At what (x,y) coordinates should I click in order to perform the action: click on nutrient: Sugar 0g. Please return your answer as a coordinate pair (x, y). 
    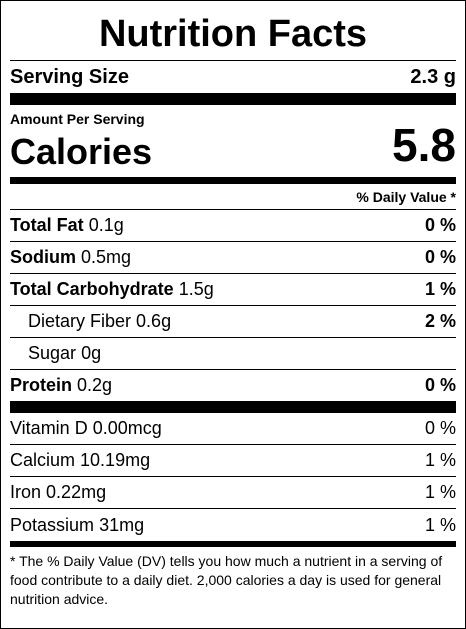
    Looking at the image, I should click on (55, 353).